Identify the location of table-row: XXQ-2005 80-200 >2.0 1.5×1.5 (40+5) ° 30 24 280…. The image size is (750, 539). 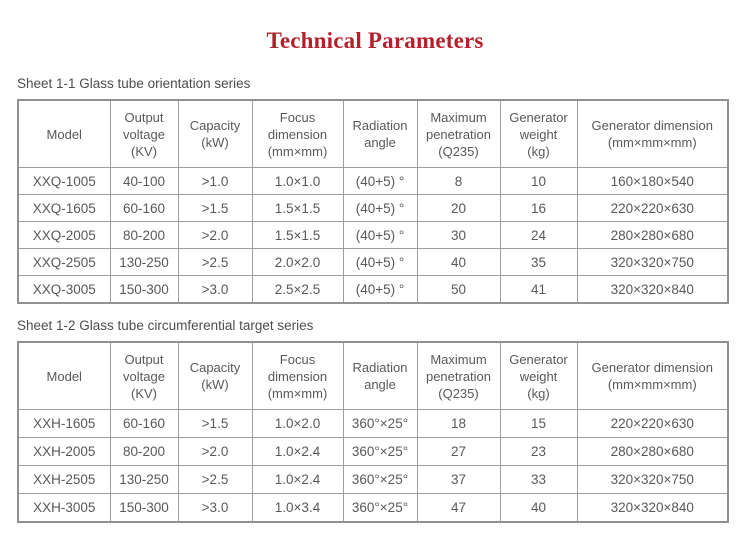
(373, 235).